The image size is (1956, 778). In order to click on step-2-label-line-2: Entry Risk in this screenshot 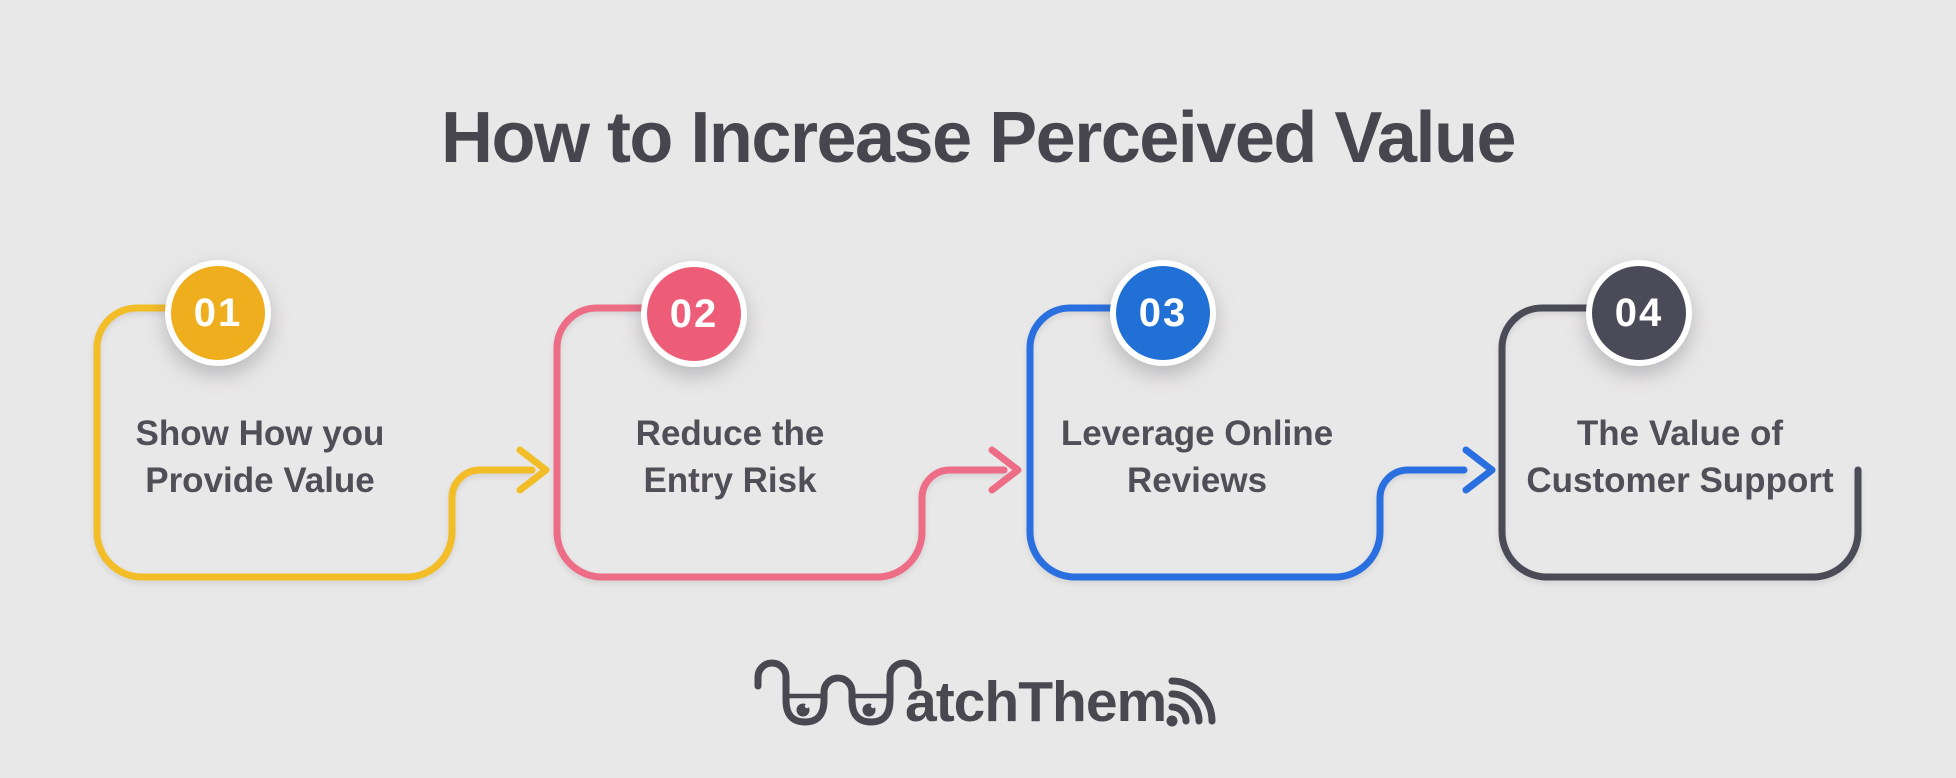, I will do `click(730, 480)`.